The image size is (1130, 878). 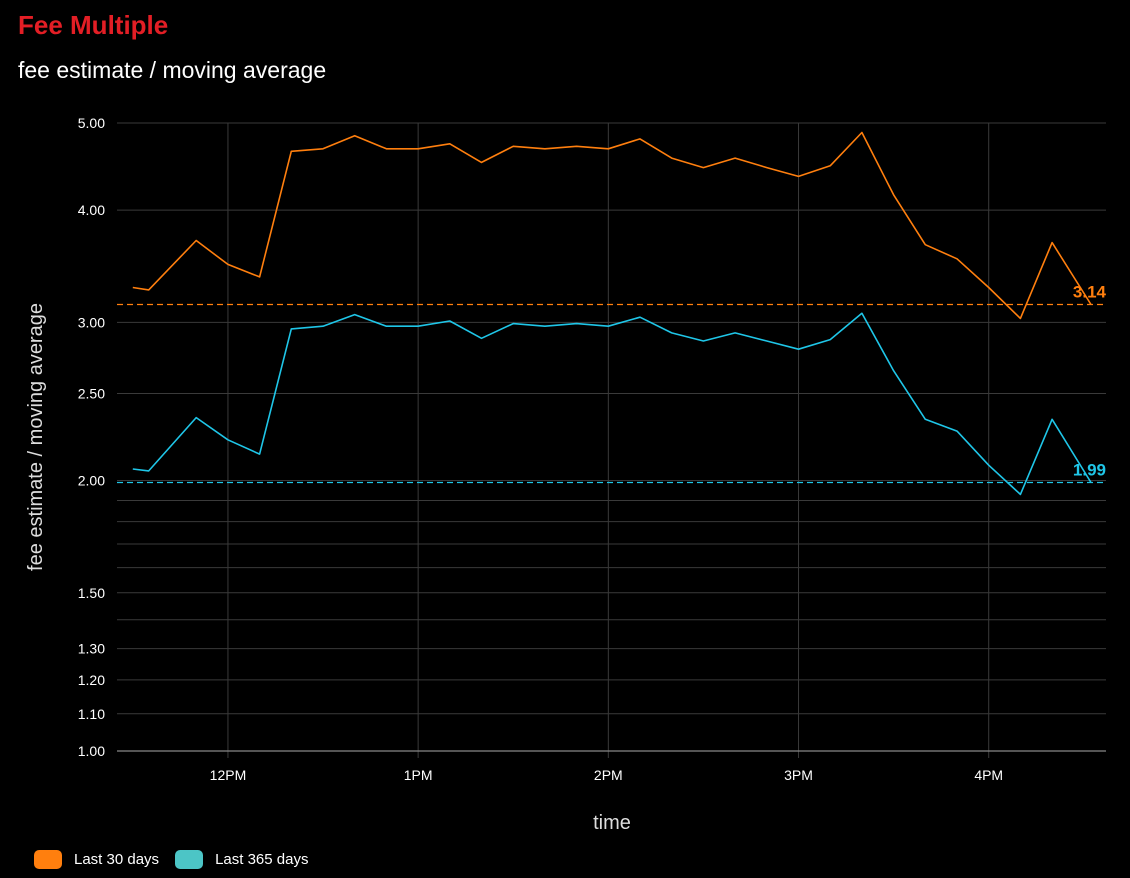 I want to click on legend-item-last-365-days: Last 365 days, so click(x=241, y=859).